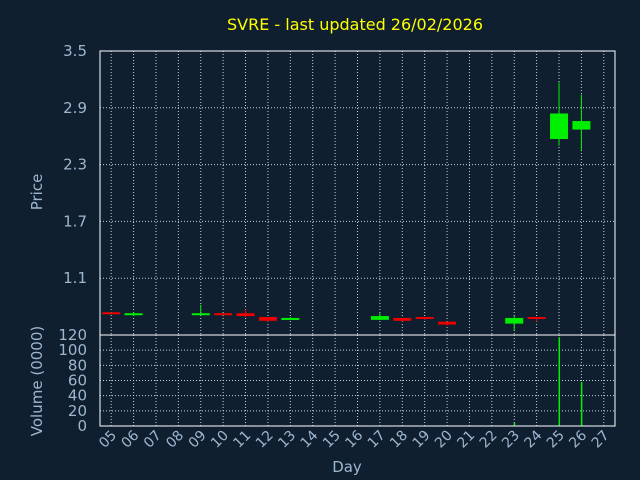 The width and height of the screenshot is (640, 480). I want to click on price-y-tick-label: 3.5, so click(75, 51).